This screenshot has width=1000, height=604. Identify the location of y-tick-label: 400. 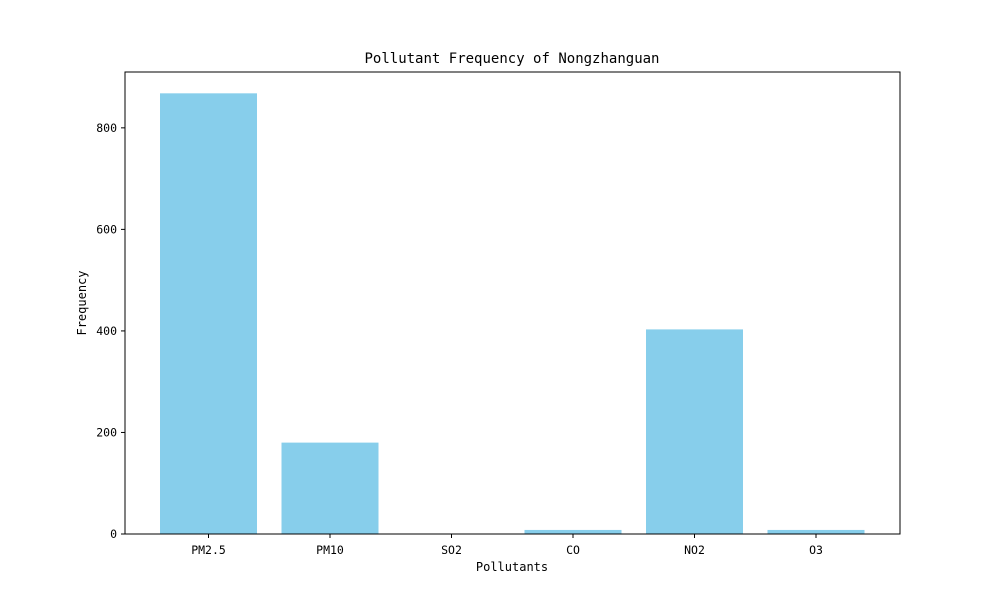
(106, 331).